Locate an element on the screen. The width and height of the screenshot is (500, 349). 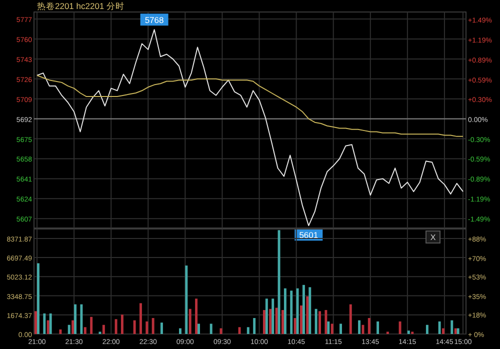
annotation: 5768 is located at coordinates (154, 20).